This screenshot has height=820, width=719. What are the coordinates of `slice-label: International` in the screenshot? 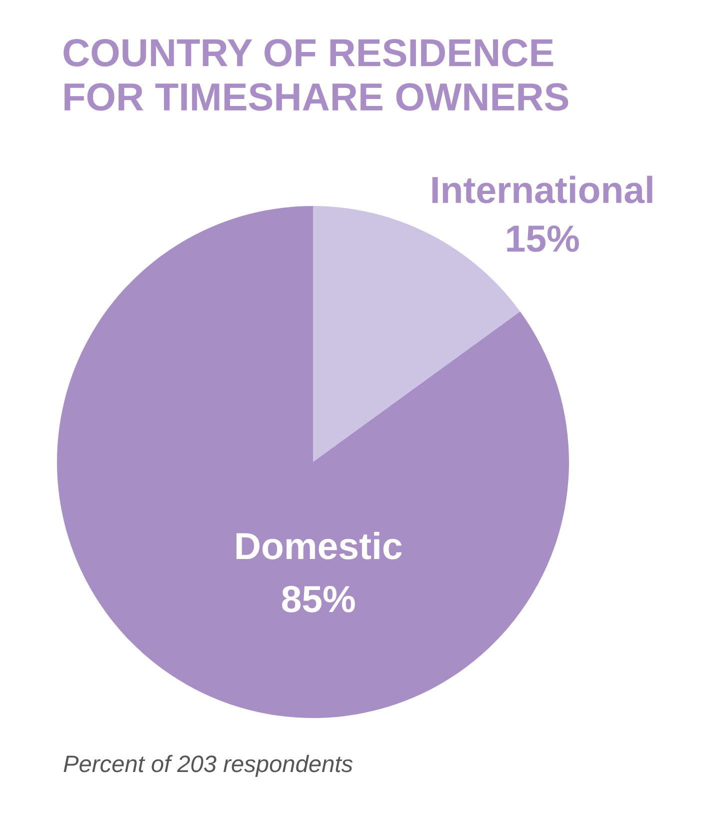 It's located at (542, 190).